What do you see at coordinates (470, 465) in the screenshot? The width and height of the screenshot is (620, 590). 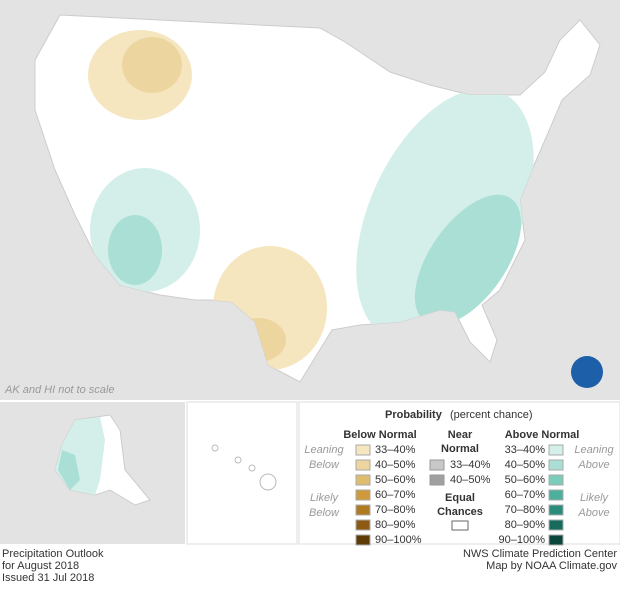 I see `near-range: 33–40%` at bounding box center [470, 465].